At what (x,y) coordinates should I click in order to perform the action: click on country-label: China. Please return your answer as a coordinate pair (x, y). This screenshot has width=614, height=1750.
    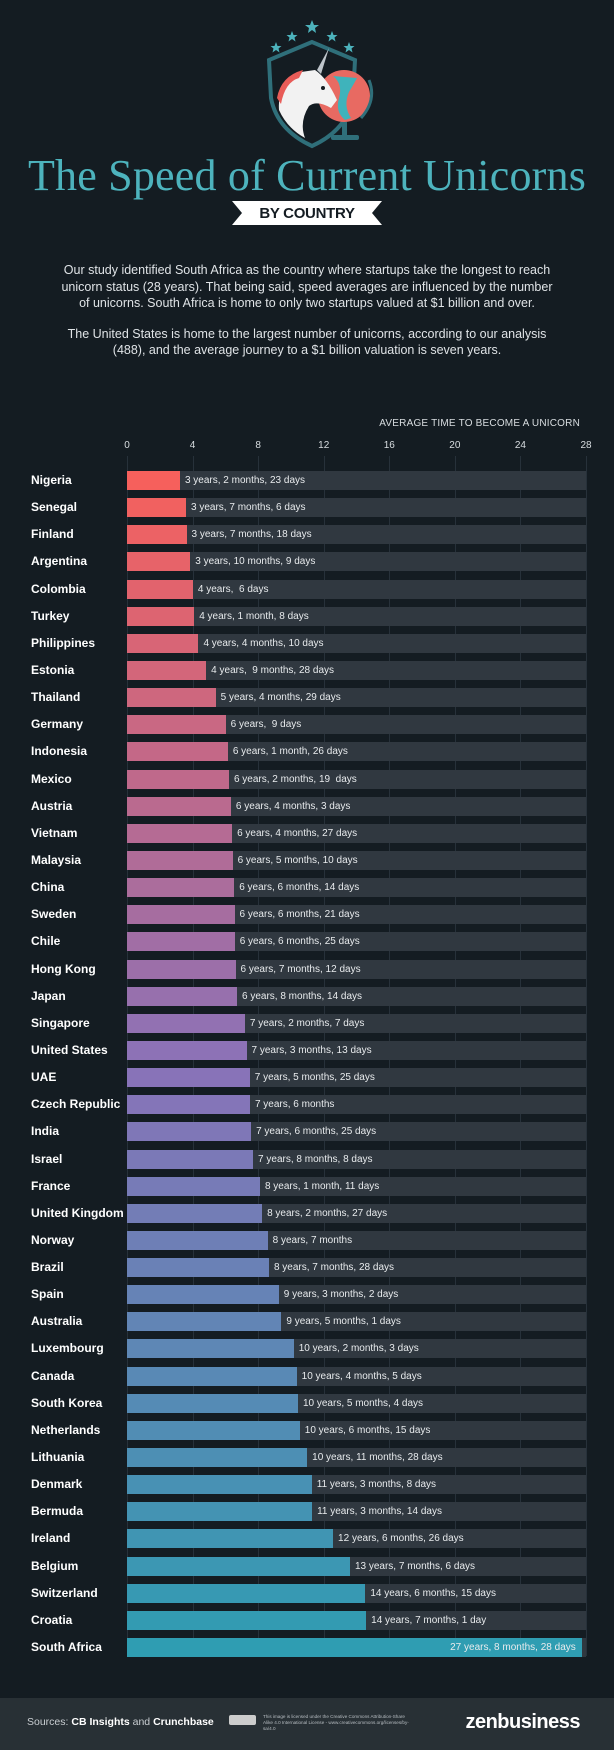
    Looking at the image, I should click on (48, 887).